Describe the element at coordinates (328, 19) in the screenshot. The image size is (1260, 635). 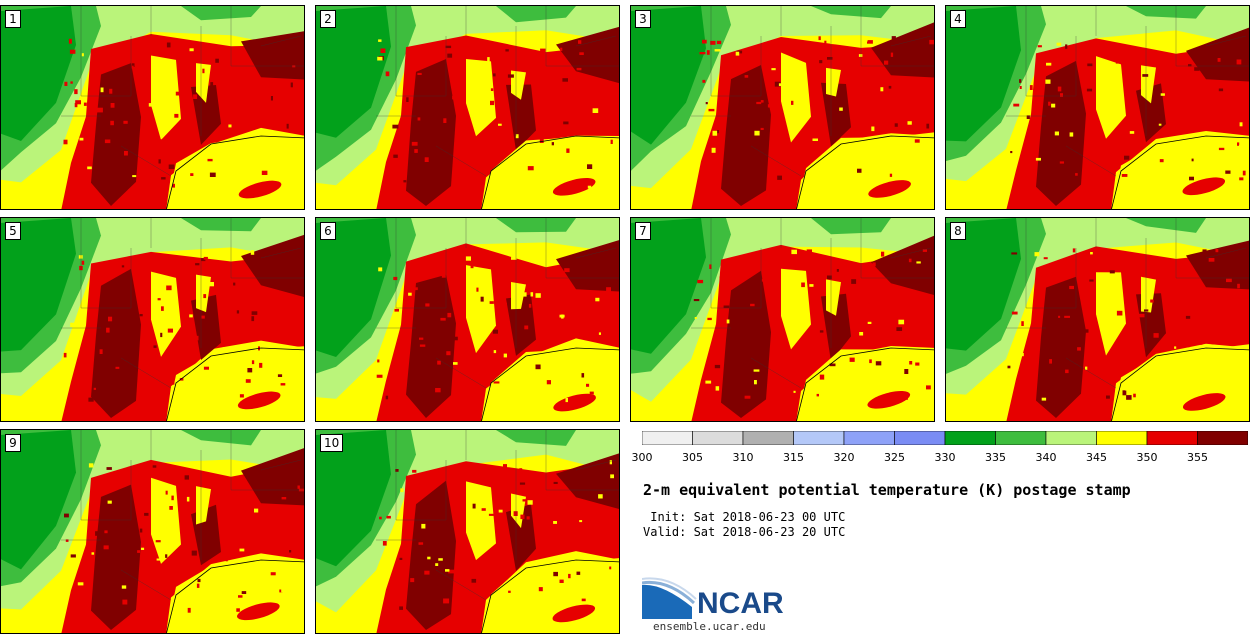
I see `panel-number: 2` at that location.